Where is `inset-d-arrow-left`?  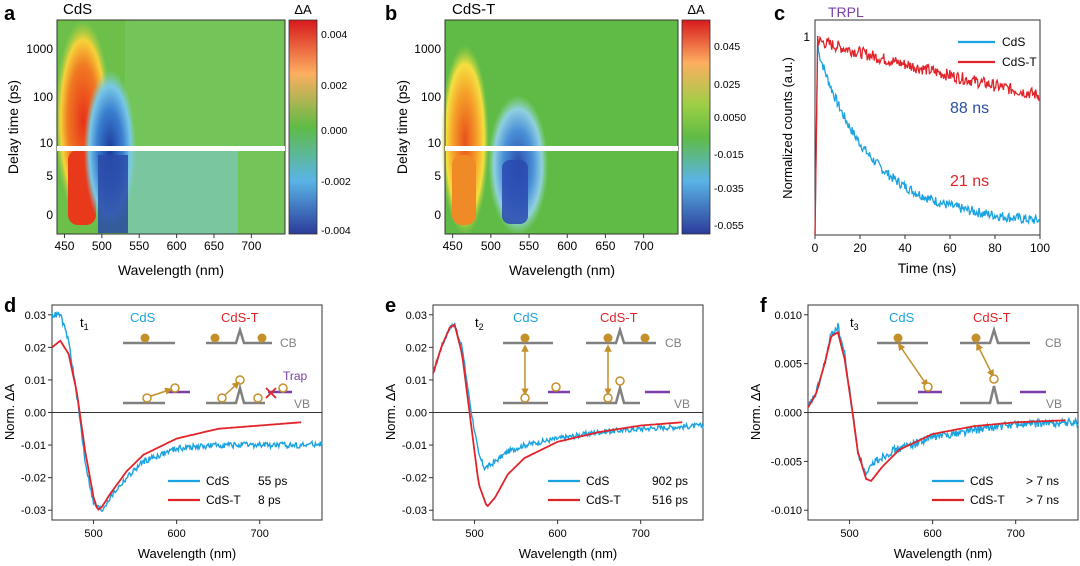 inset-d-arrow-left is located at coordinates (161, 392).